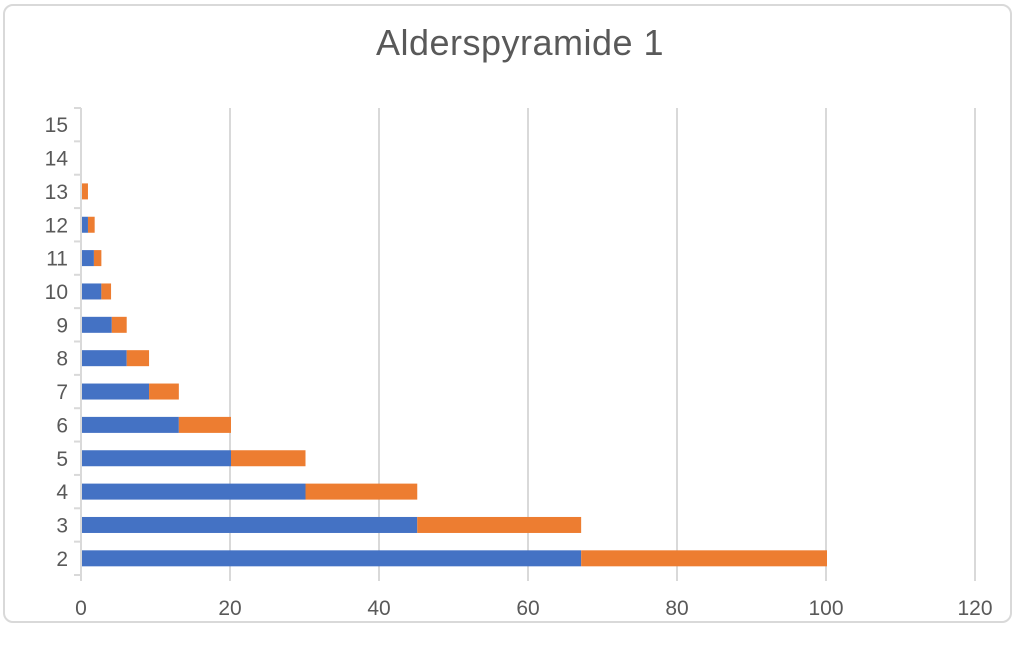 This screenshot has width=1024, height=646. What do you see at coordinates (62, 559) in the screenshot?
I see `y-axis-label: 2` at bounding box center [62, 559].